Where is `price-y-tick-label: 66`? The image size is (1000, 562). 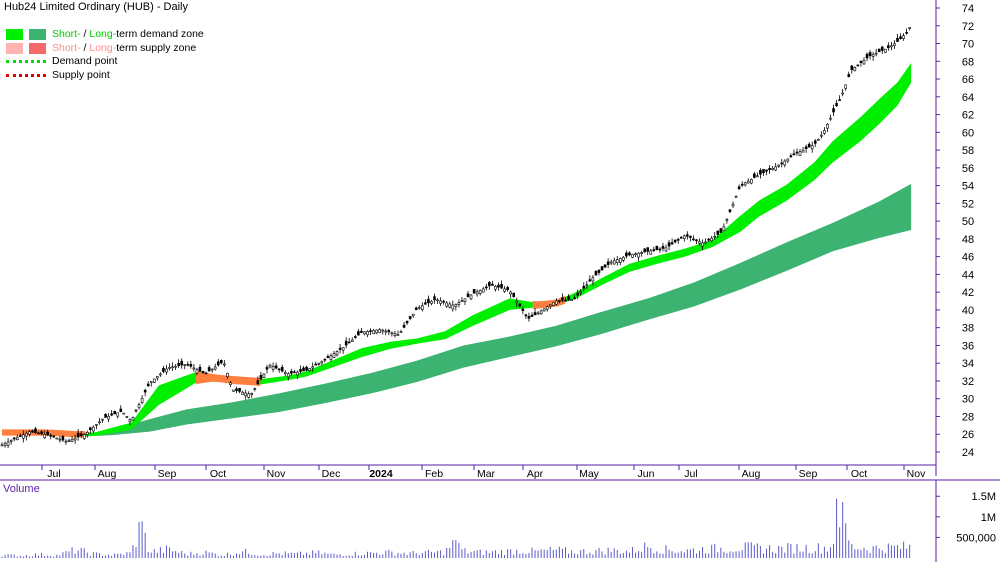
price-y-tick-label: 66 is located at coordinates (968, 80).